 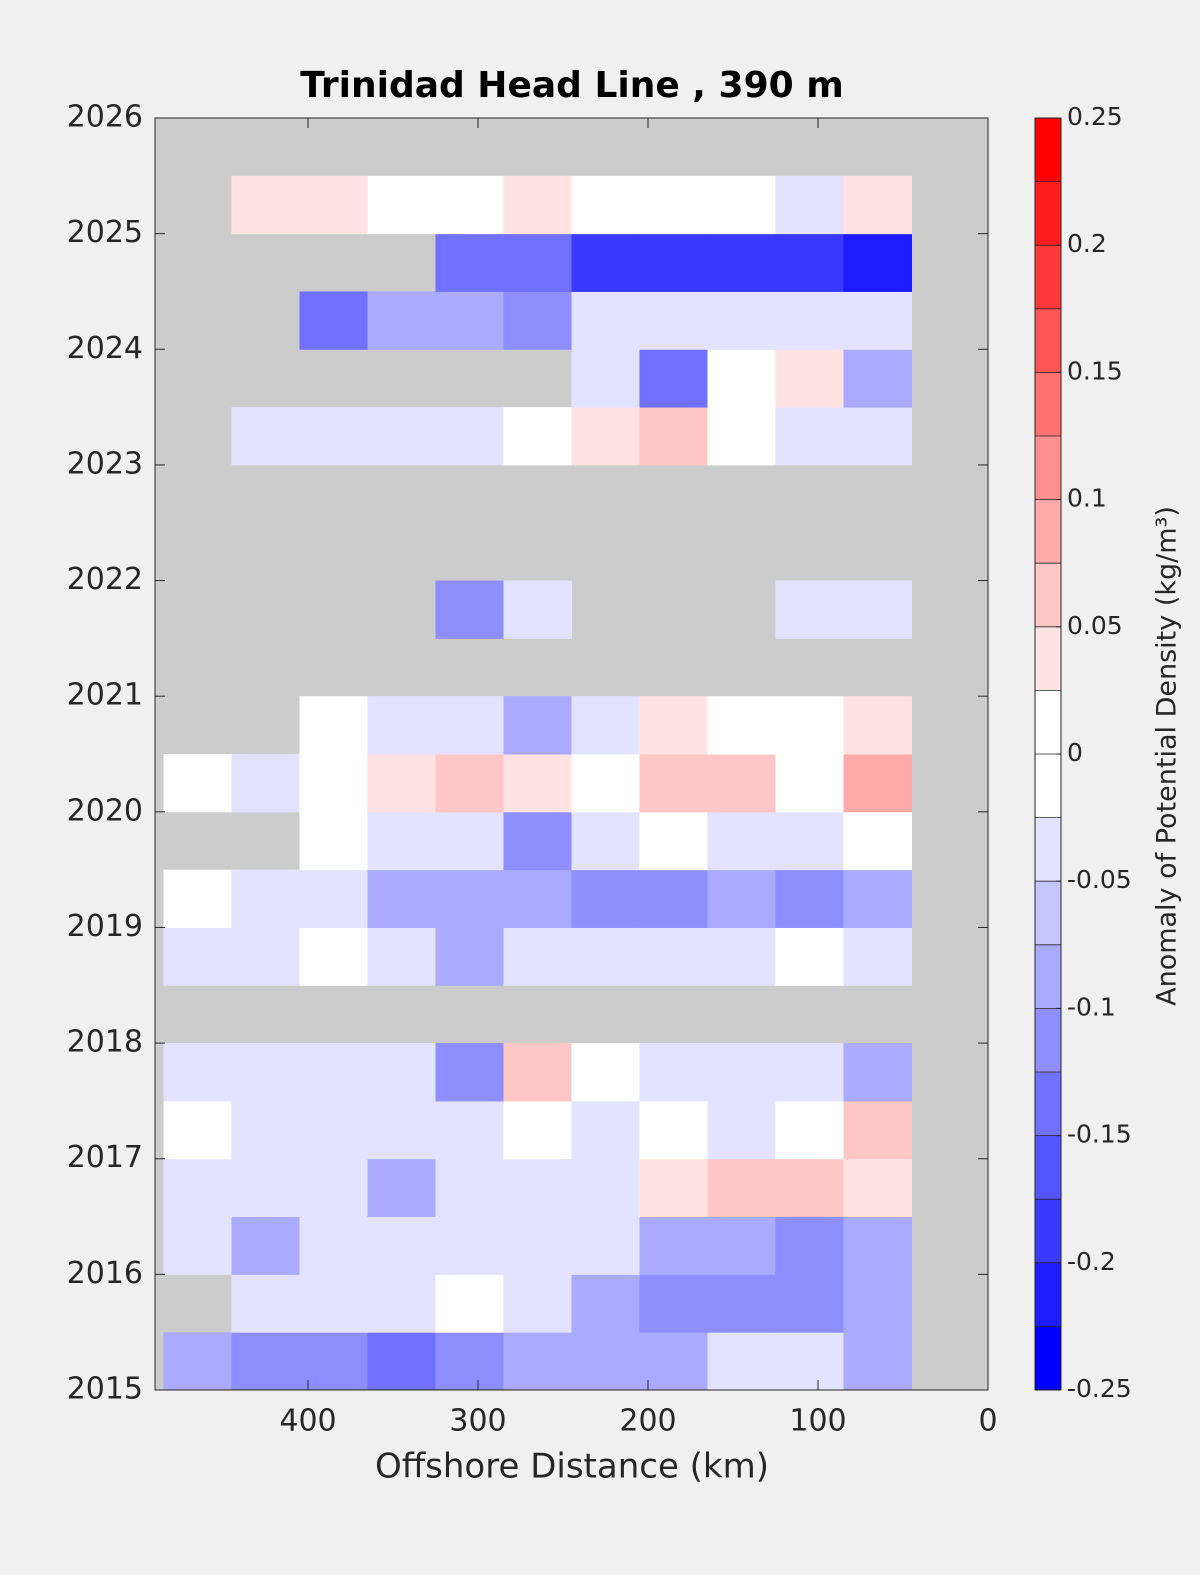 I want to click on x-tick-label: 400, so click(x=307, y=1421).